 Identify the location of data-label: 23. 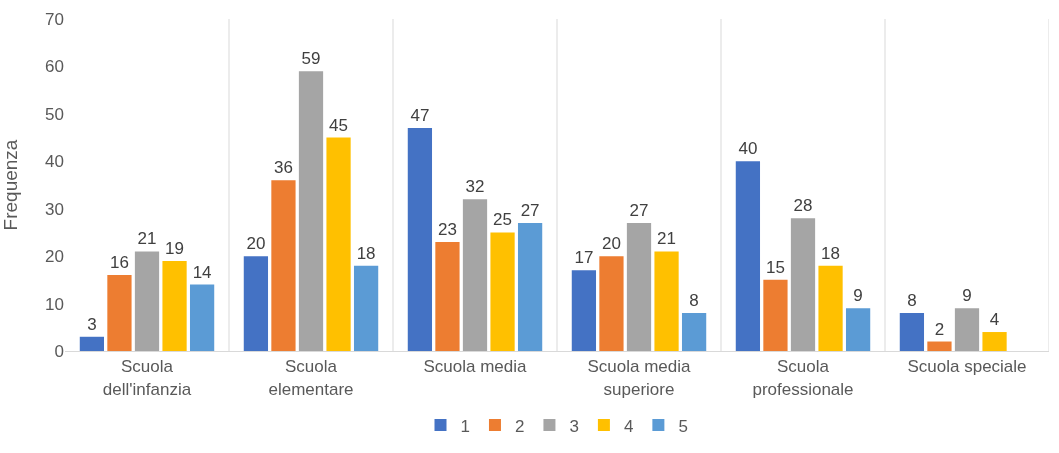
(447, 229).